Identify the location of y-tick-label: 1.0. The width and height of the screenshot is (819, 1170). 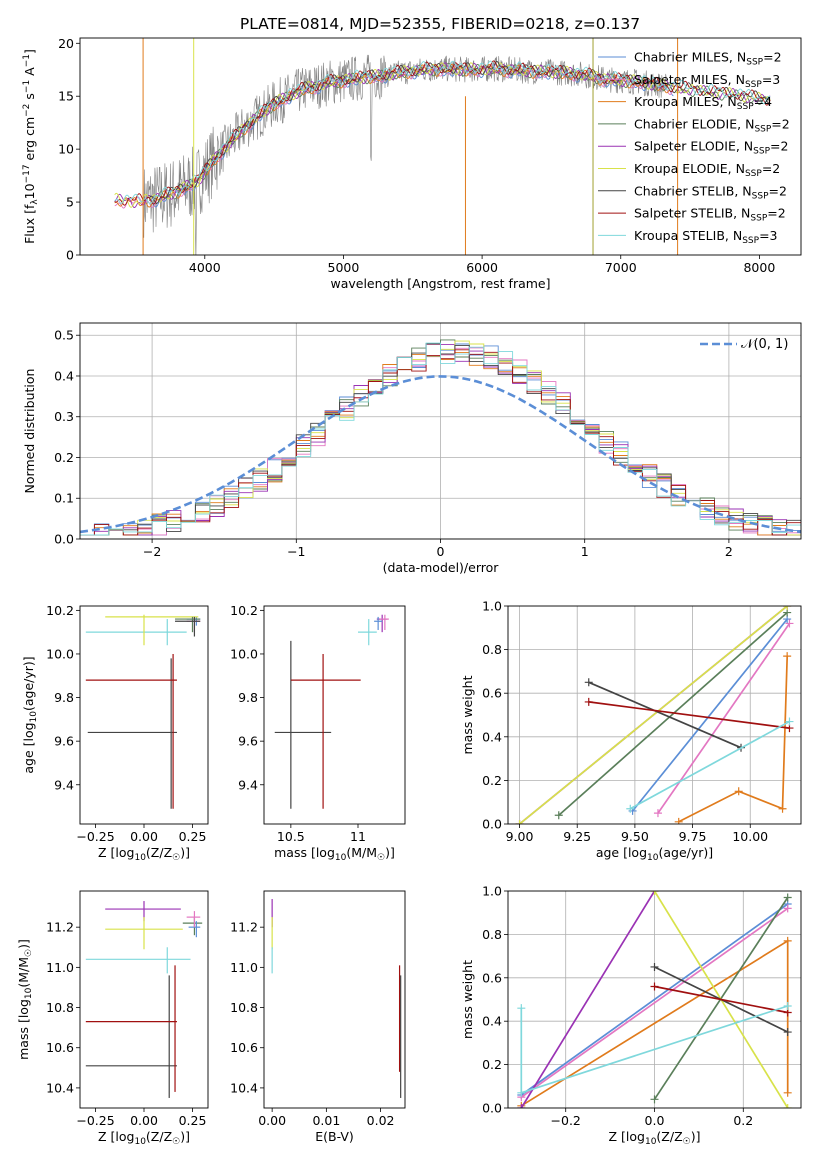
(492, 891).